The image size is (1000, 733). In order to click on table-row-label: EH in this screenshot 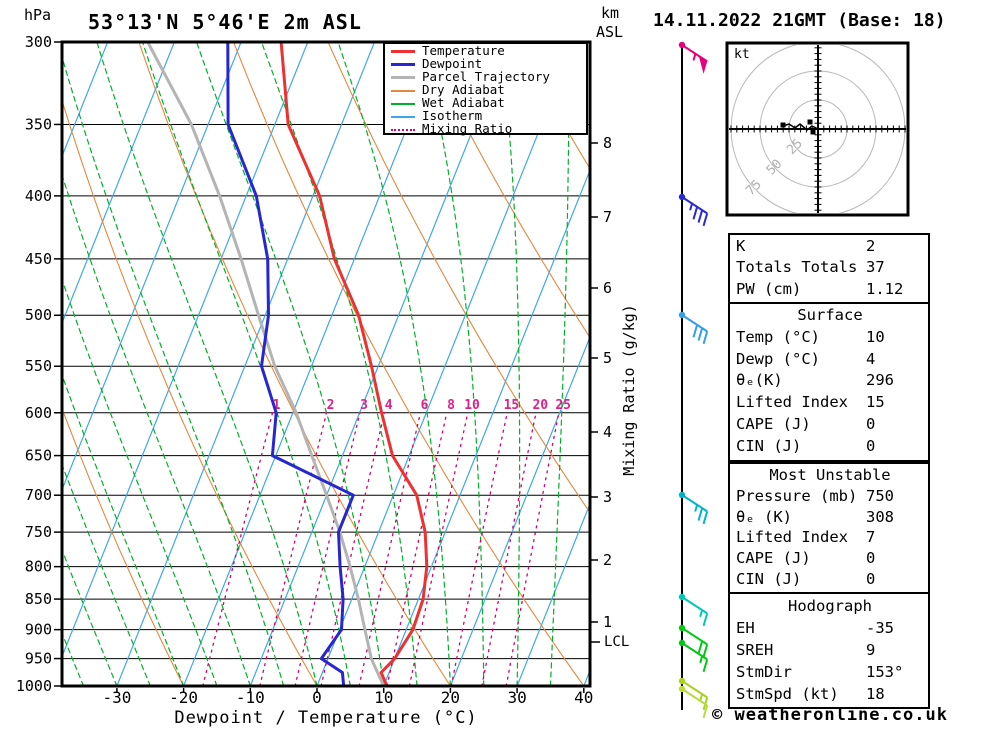, I will do `click(745, 628)`.